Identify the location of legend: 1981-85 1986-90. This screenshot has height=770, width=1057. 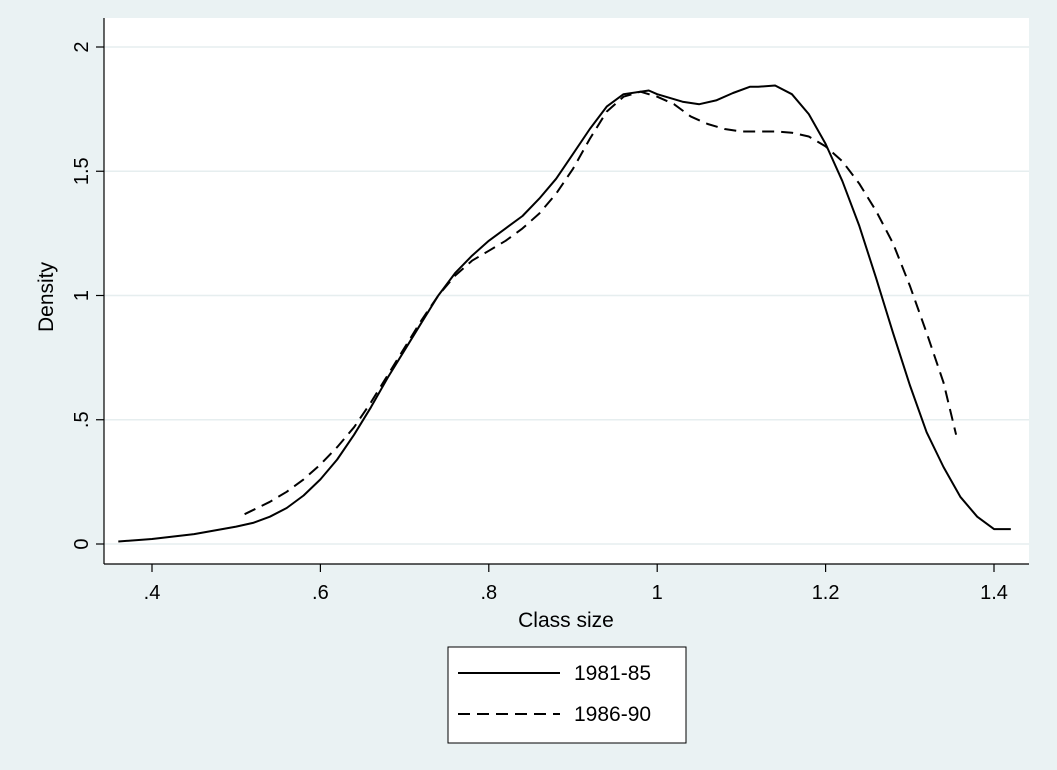
(567, 695).